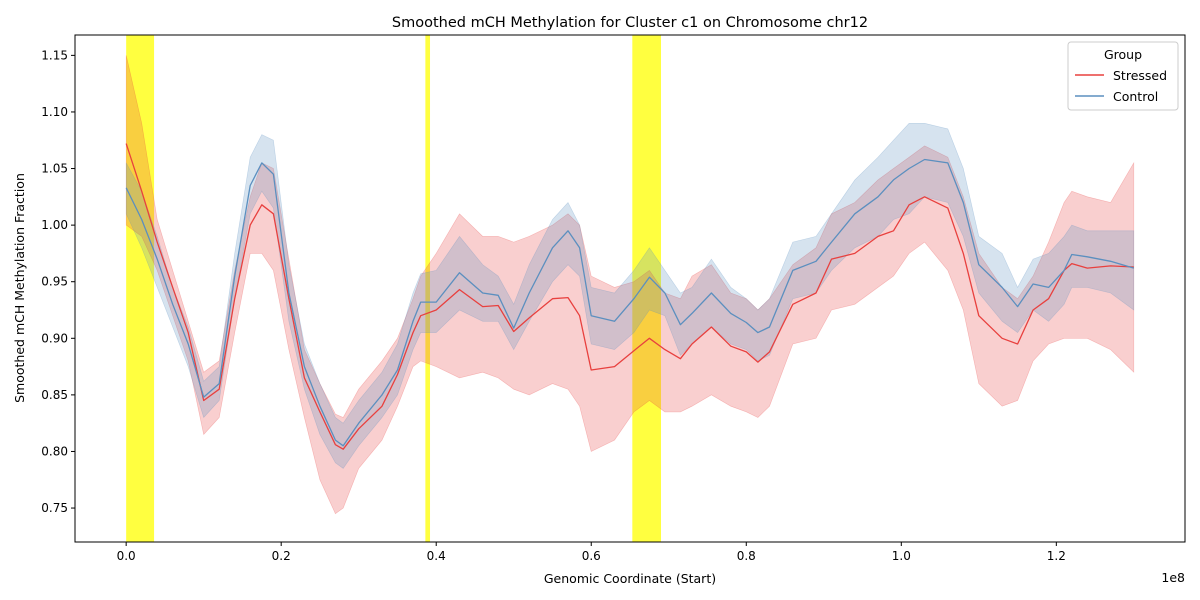  Describe the element at coordinates (436, 556) in the screenshot. I see `x-tick-label: 0.4` at that location.